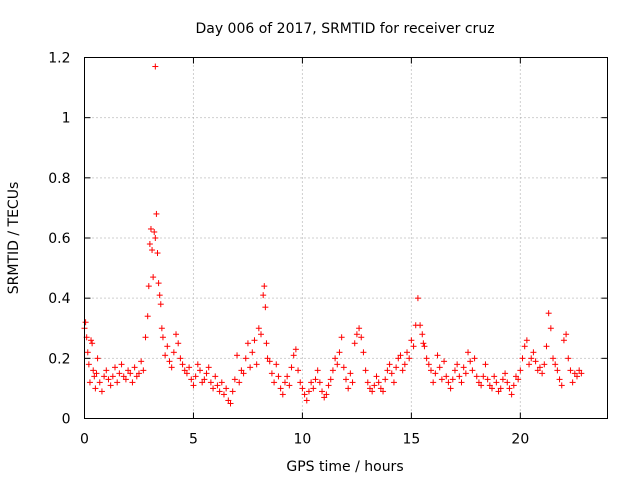 The height and width of the screenshot is (480, 640). I want to click on y-tick-labels: 0 0.2 0.4 0.6 0.8 1 1.2, so click(59, 239).